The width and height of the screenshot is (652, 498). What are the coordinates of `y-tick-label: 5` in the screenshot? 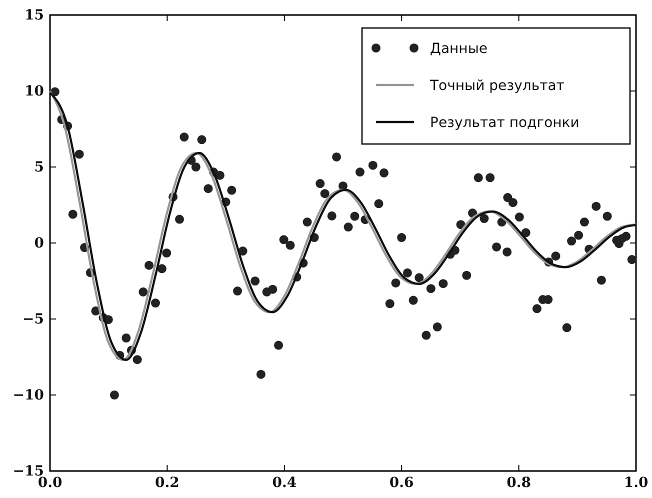 It's located at (39, 167).